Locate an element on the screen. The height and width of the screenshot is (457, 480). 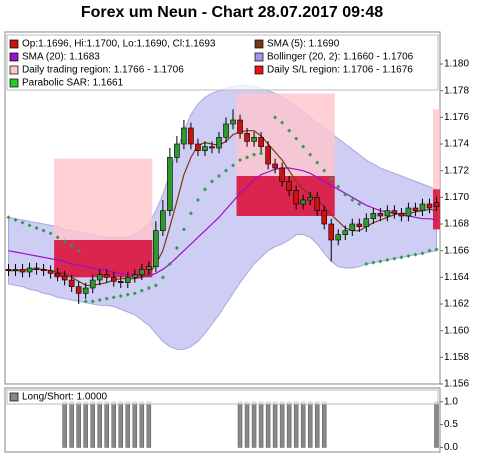
y-tick-label: 1.160 is located at coordinates (456, 330).